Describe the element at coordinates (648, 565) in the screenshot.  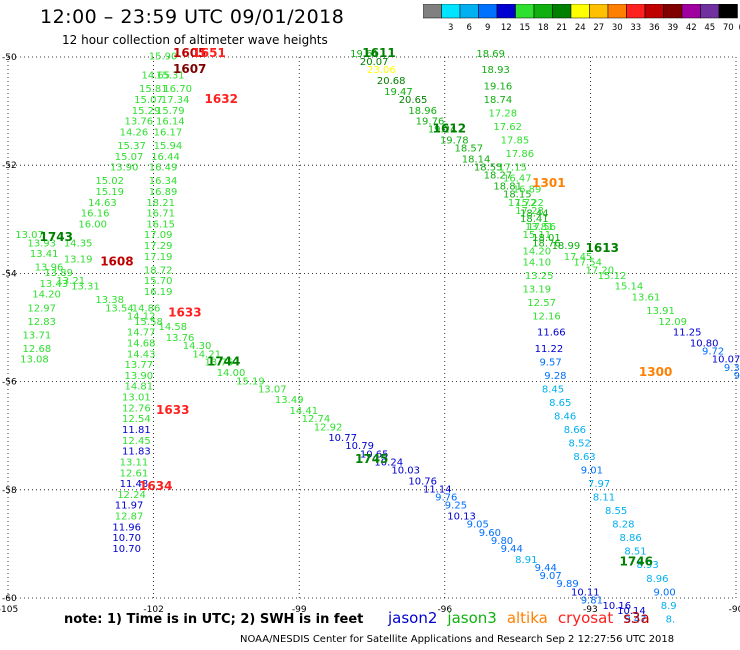
I see `swh-value: 8.93` at that location.